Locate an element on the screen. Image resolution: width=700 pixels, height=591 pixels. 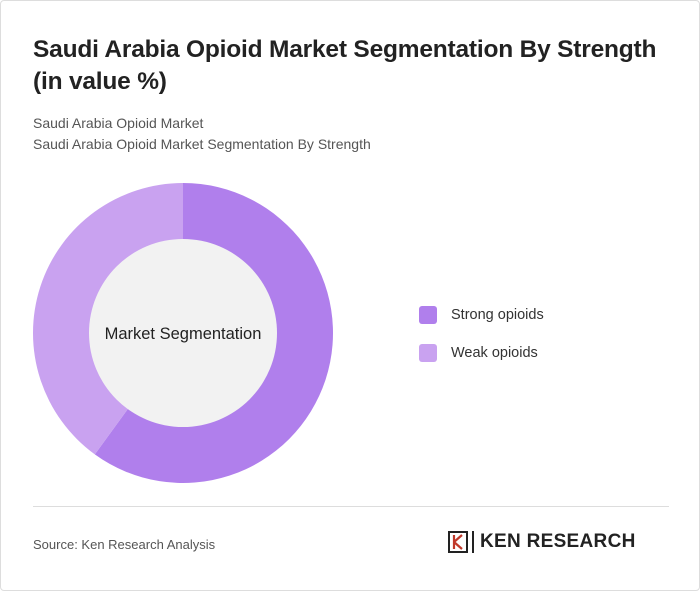
donut-center is located at coordinates (183, 333).